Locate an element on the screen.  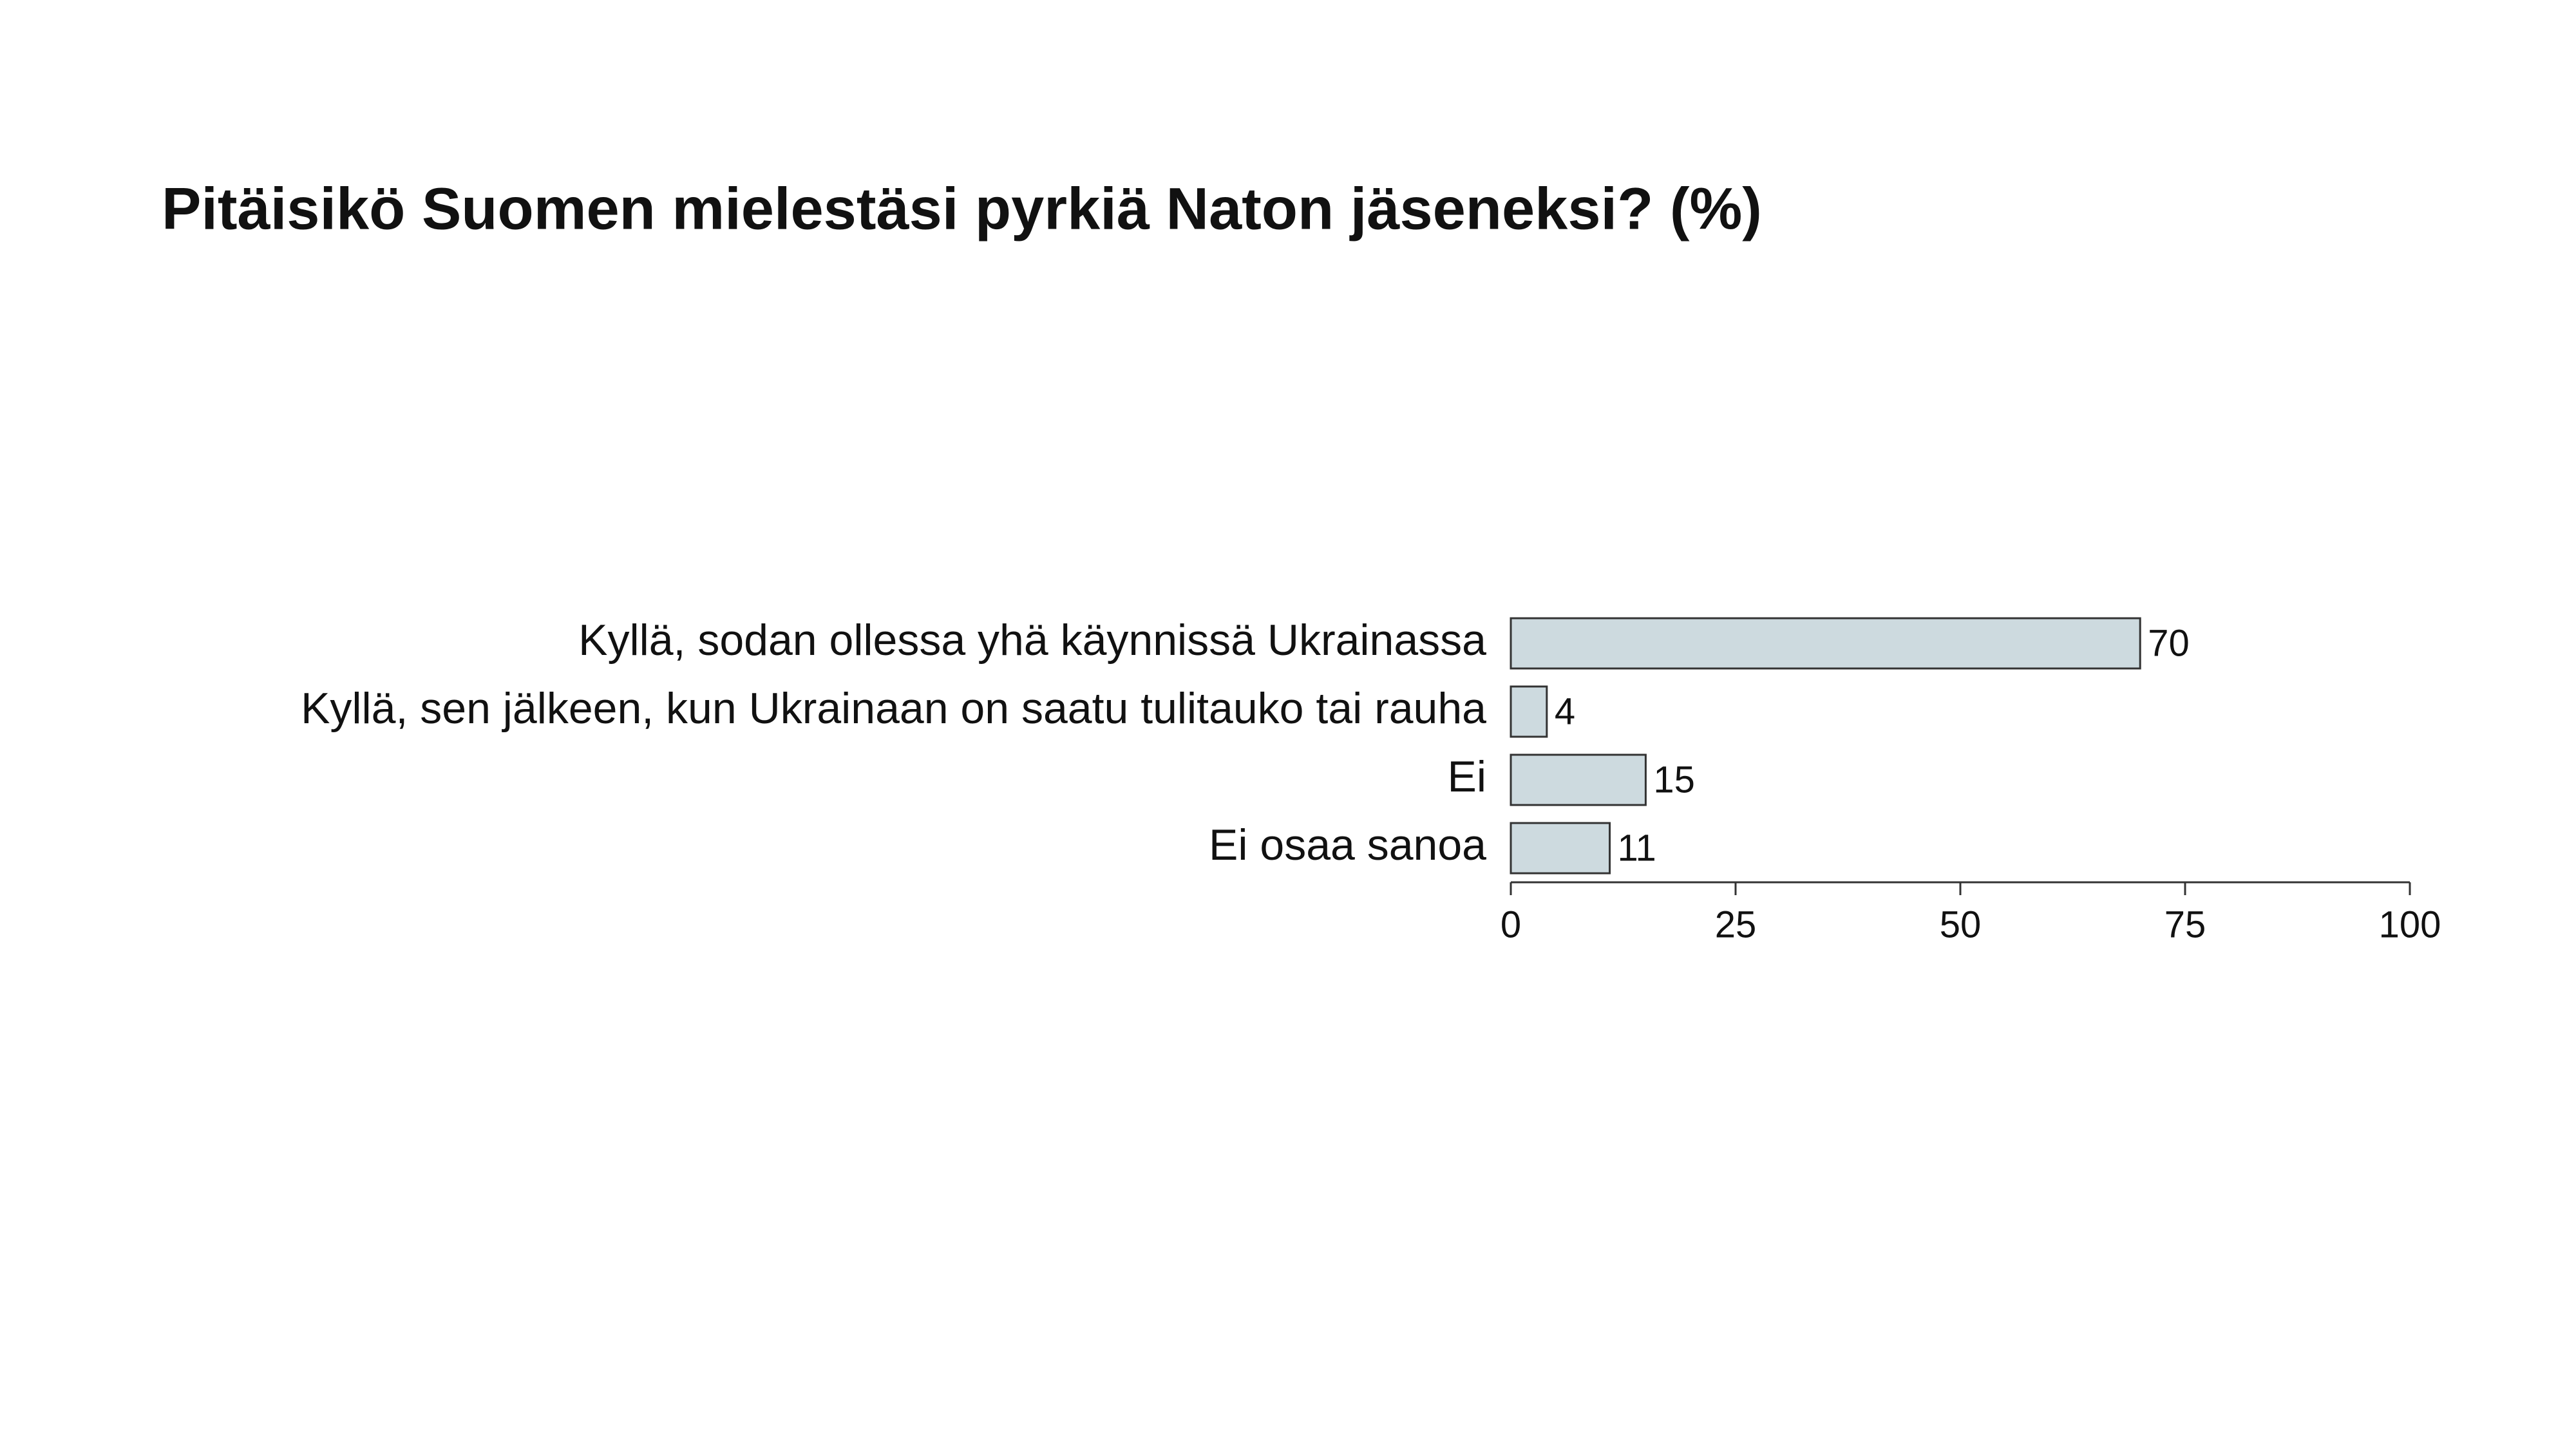
y-tick-label: Ei osaa sanoa is located at coordinates (1347, 845).